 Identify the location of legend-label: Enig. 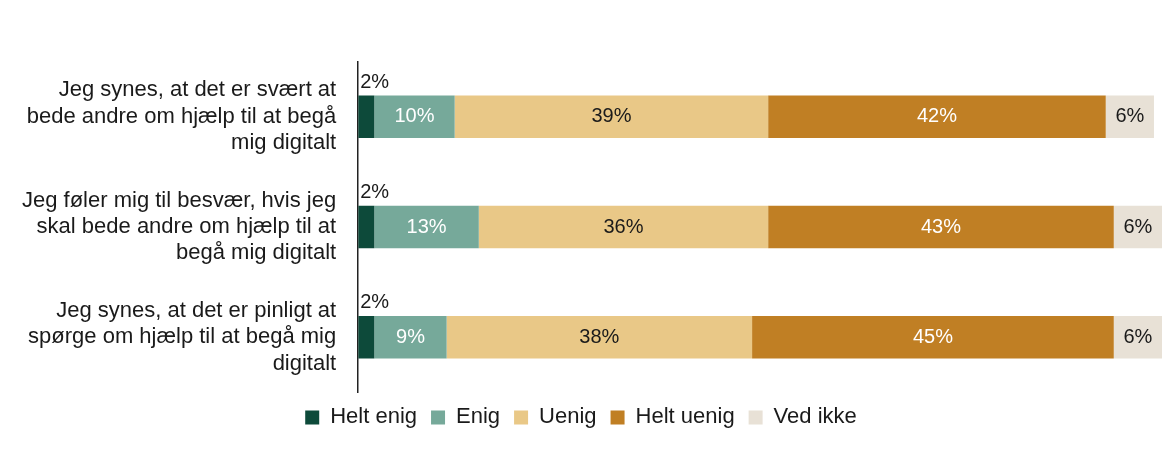
(478, 416).